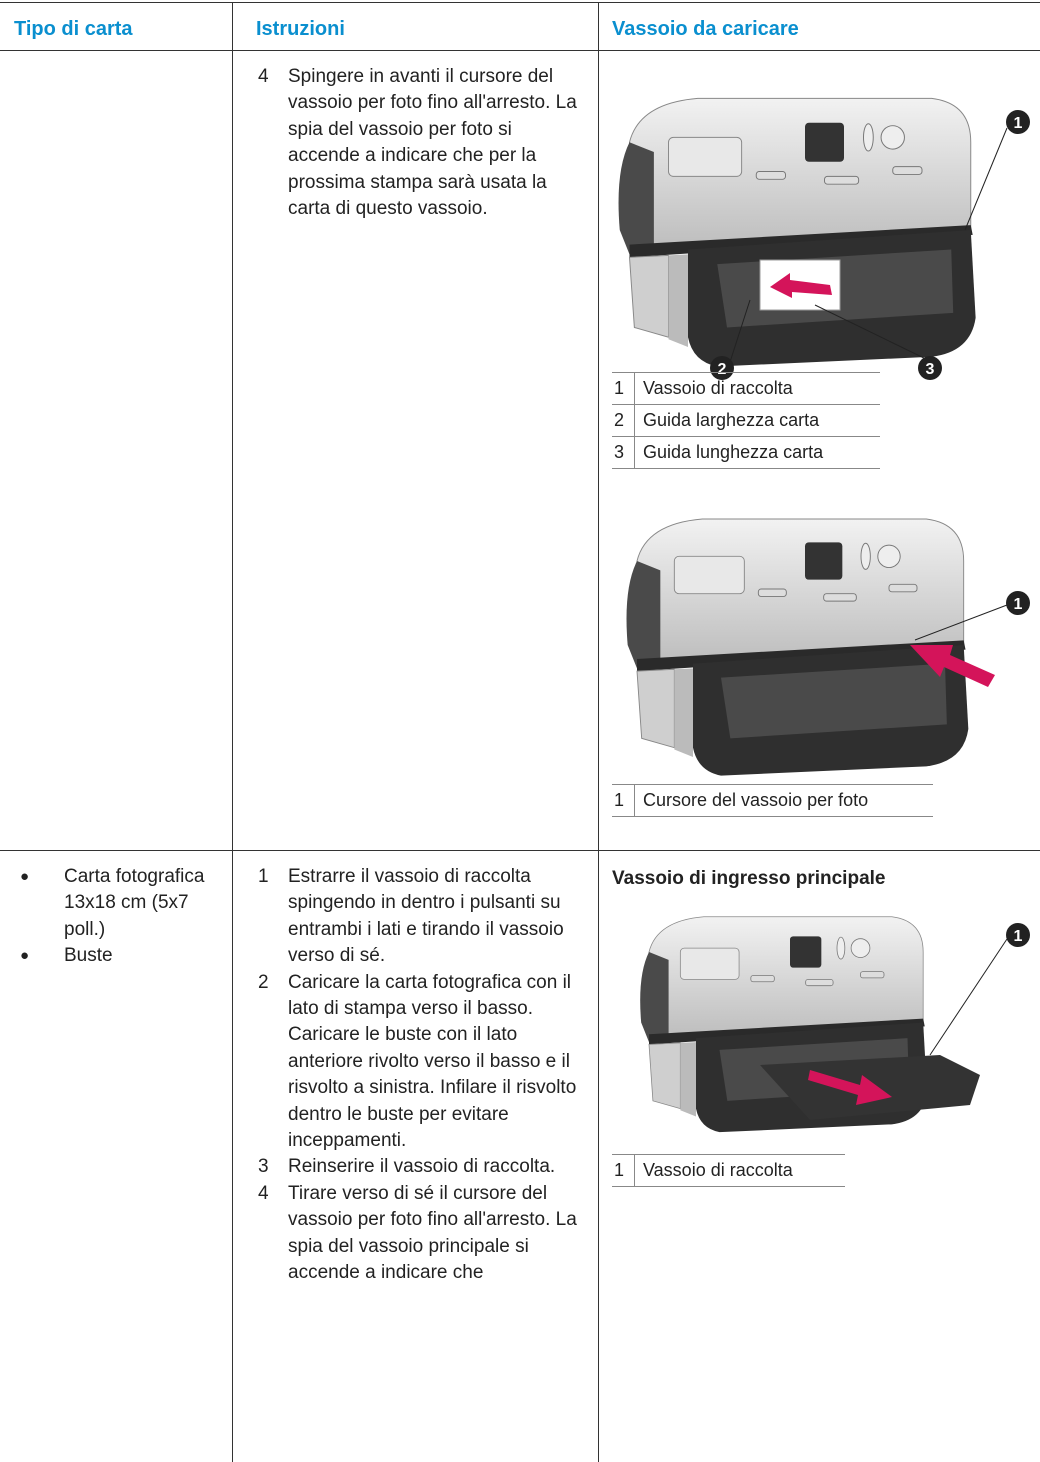  What do you see at coordinates (118, 956) in the screenshot?
I see `paper-type: ● Buste` at bounding box center [118, 956].